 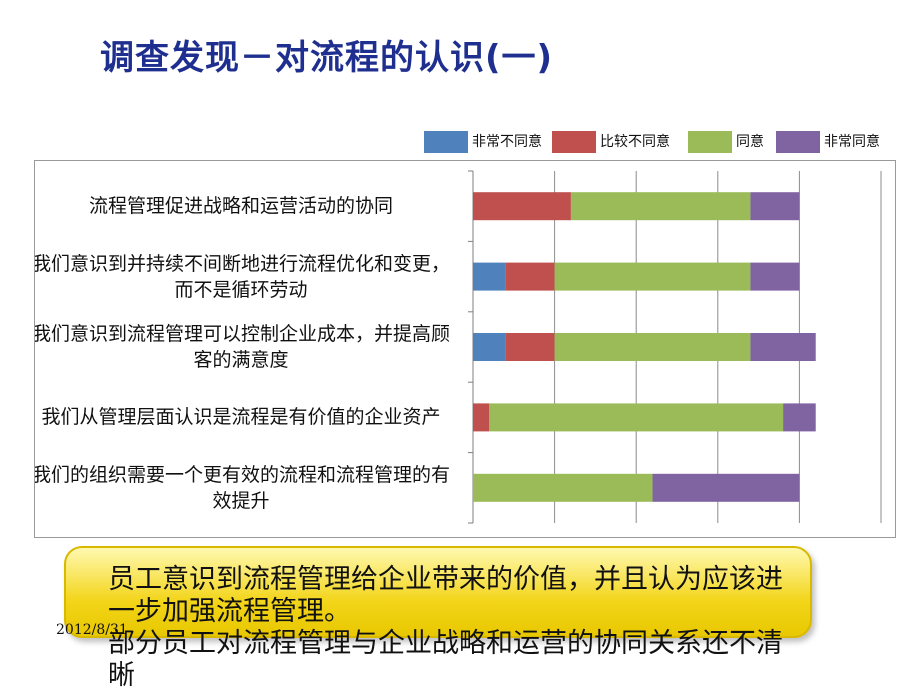 I want to click on summary-line-2: 部分员工对流程管理与企业战略和运营的协同关系还不清晰, so click(x=445, y=659).